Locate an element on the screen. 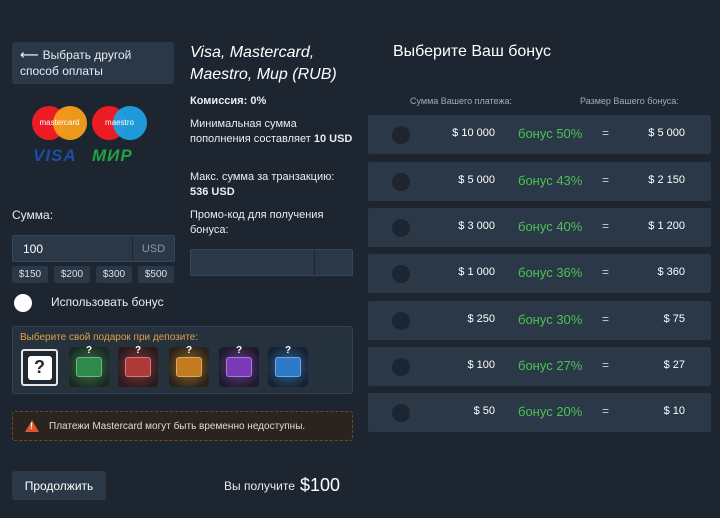 The width and height of the screenshot is (720, 518). maestro-logo: maestro is located at coordinates (119, 123).